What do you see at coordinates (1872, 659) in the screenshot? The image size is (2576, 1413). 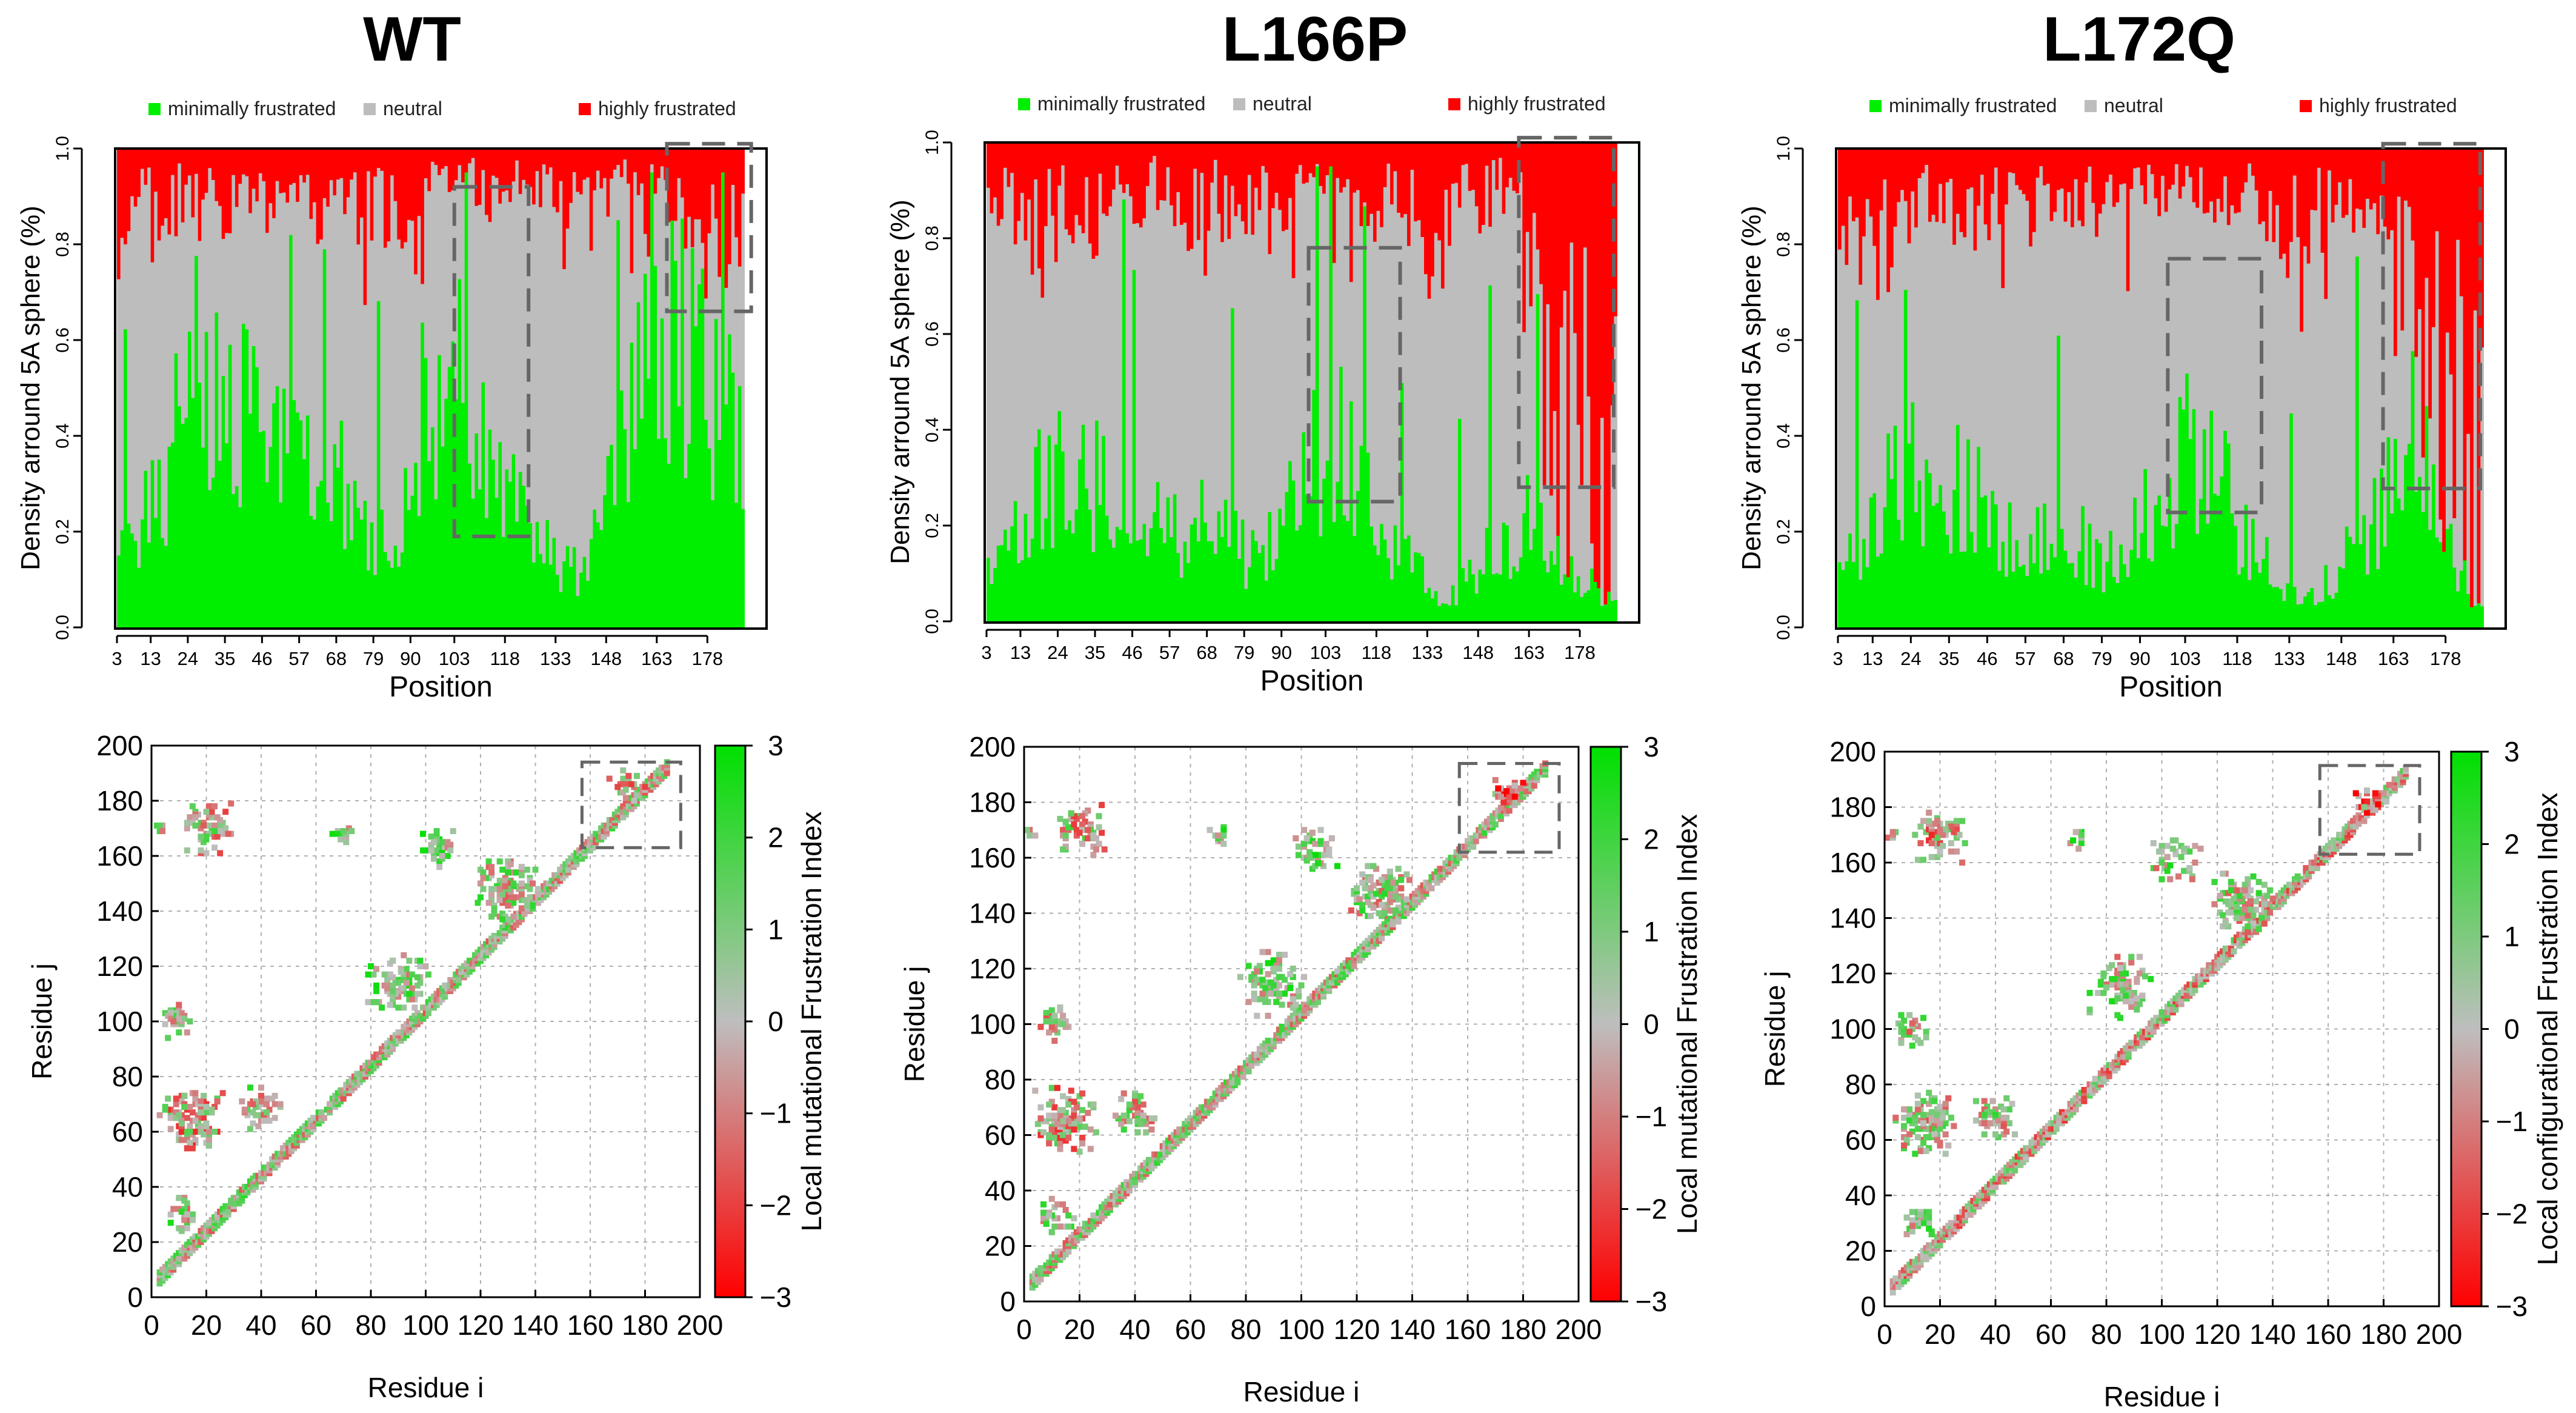 I see `x-tick-label: 13` at bounding box center [1872, 659].